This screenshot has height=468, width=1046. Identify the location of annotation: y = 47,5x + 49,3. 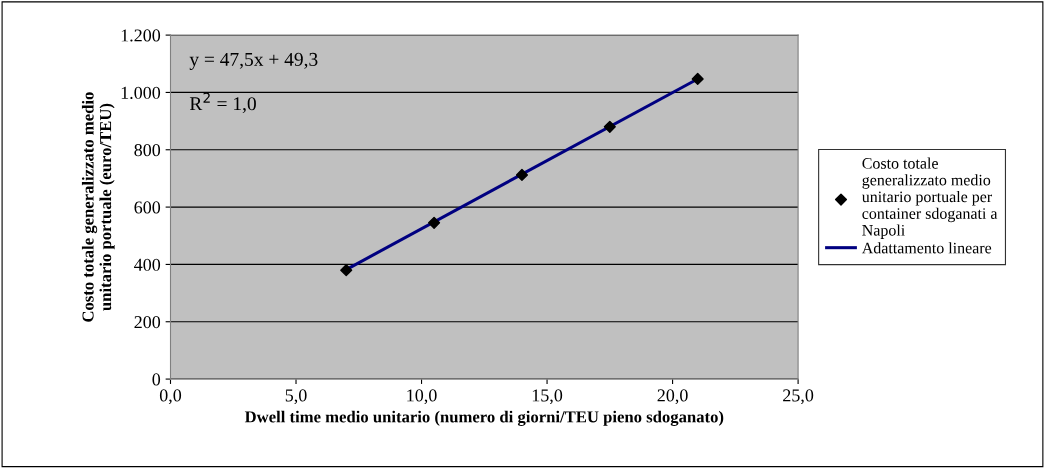
(253, 61).